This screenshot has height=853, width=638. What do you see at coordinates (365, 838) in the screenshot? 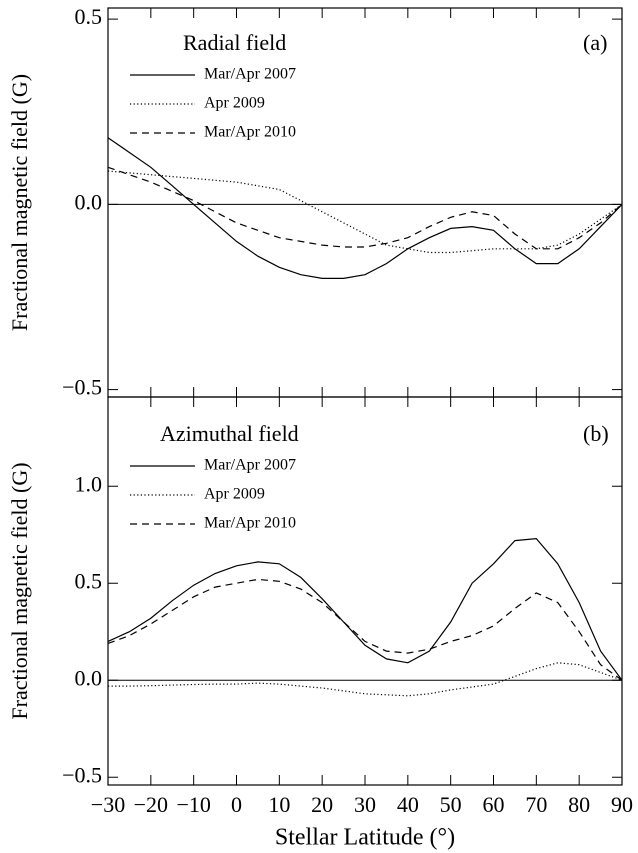
I see `x-axis-label: Stellar Latitude (°)` at bounding box center [365, 838].